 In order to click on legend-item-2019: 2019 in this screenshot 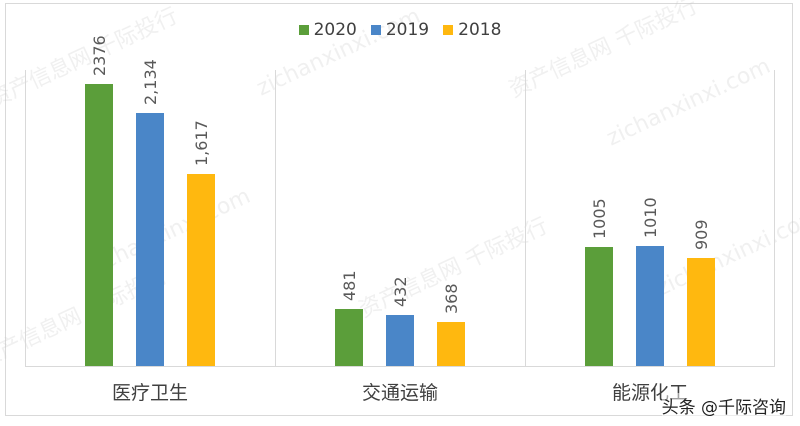, I will do `click(400, 30)`.